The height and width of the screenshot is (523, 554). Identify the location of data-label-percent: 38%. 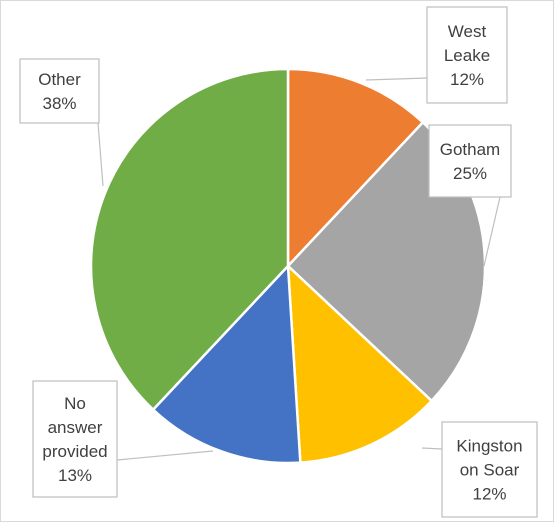
(59, 103).